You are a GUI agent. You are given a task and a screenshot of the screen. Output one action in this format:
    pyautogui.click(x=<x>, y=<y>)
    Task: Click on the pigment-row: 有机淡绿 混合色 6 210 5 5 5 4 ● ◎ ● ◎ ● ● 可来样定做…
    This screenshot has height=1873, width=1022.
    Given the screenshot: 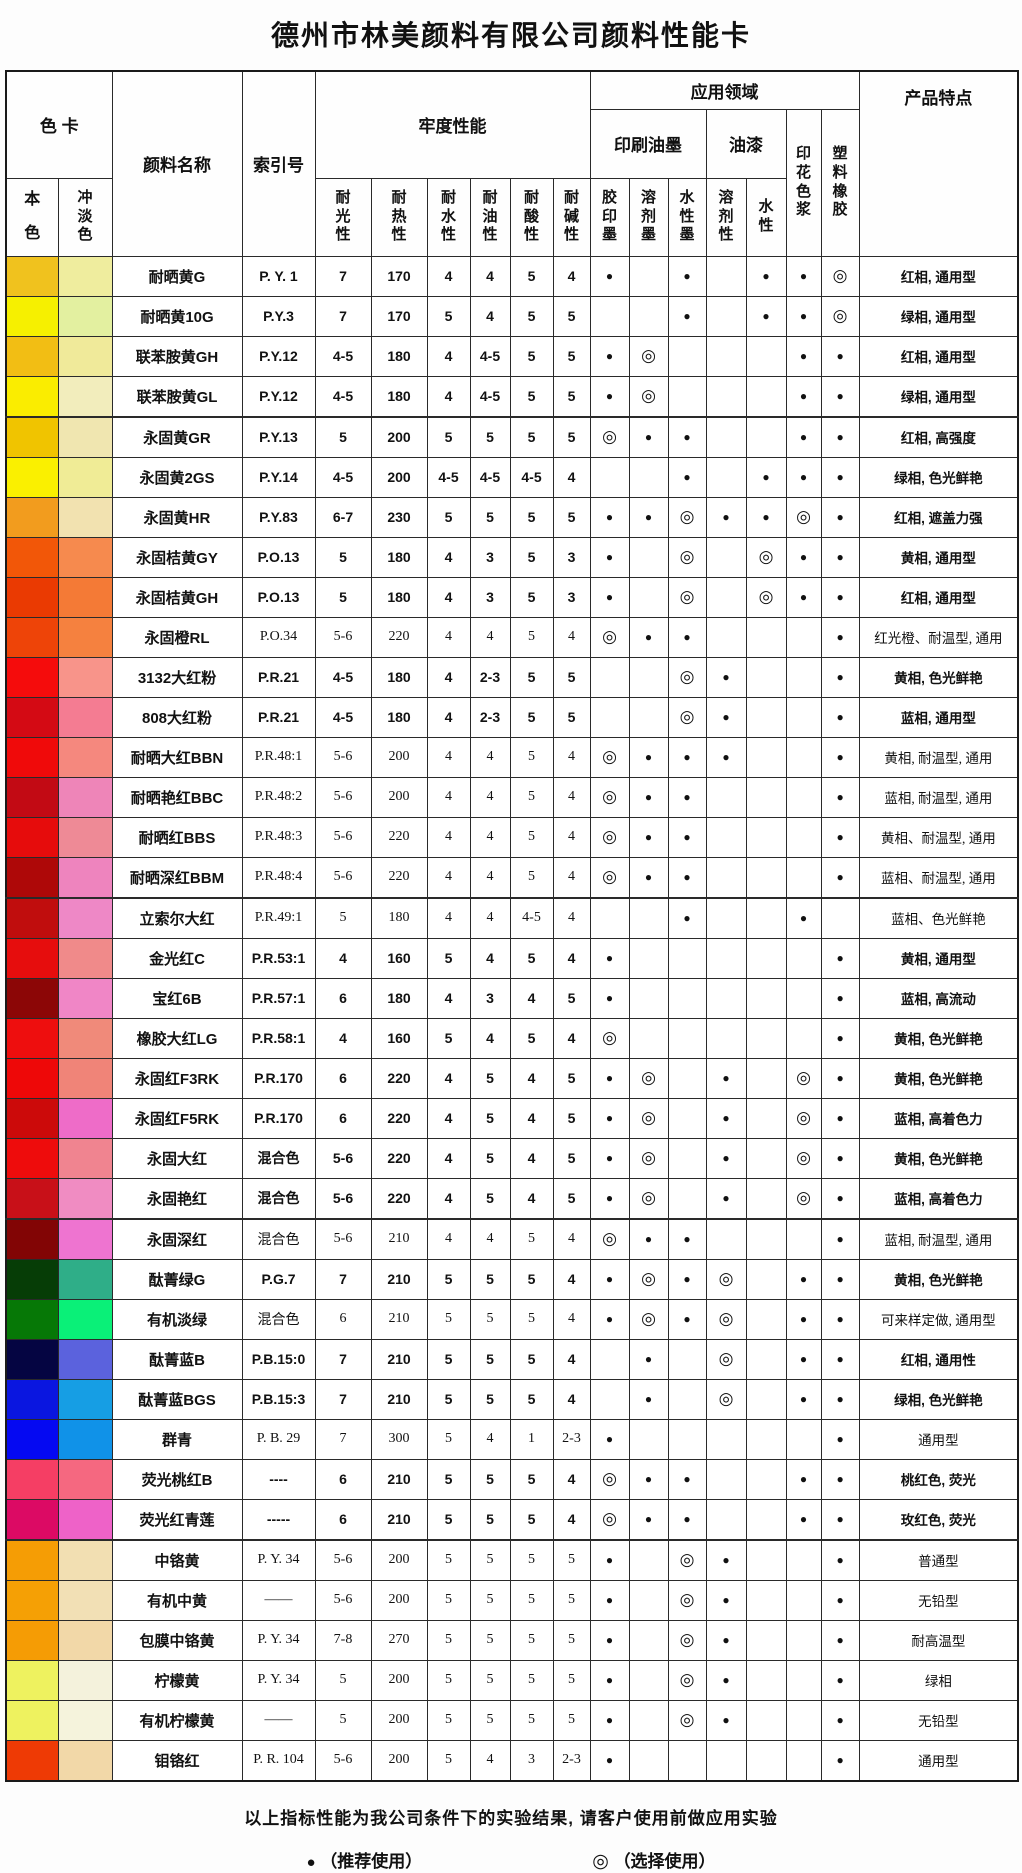 What is the action you would take?
    pyautogui.click(x=512, y=1319)
    